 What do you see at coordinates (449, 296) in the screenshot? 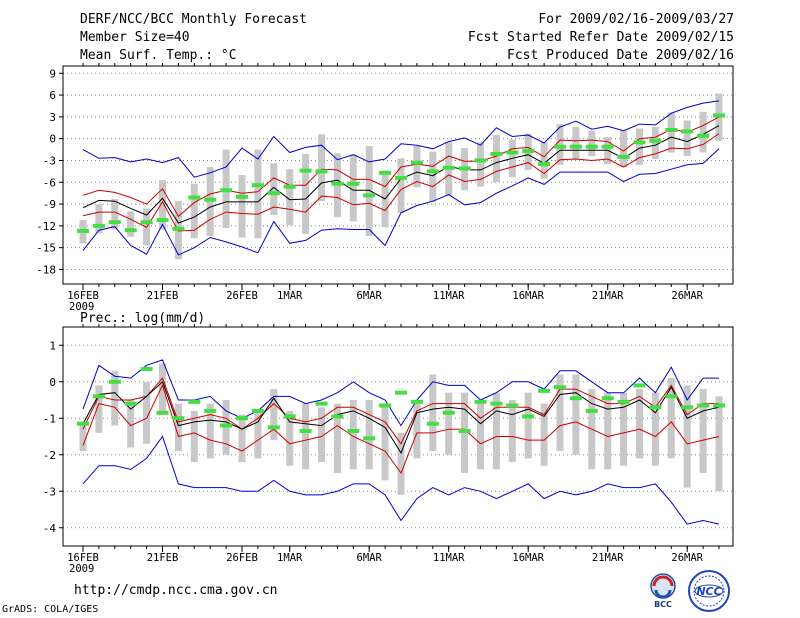
I see `x-tick-label: 11MAR` at bounding box center [449, 296].